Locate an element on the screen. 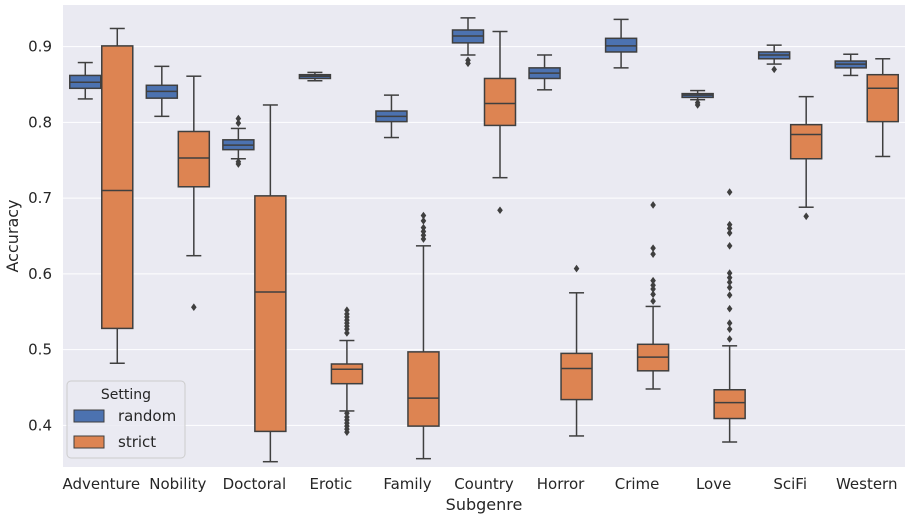 This screenshot has height=525, width=906. x-tick-label: Western is located at coordinates (867, 484).